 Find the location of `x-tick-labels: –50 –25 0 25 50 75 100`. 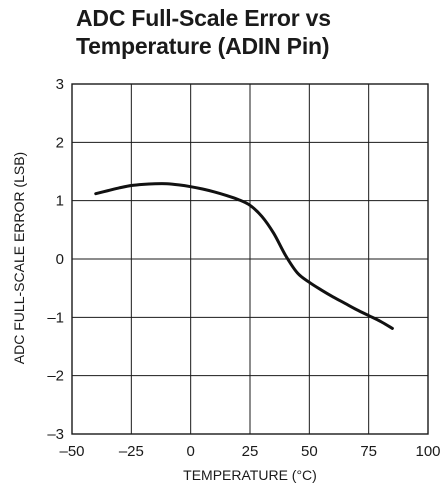

x-tick-labels: –50 –25 0 25 50 75 100 is located at coordinates (249, 451).